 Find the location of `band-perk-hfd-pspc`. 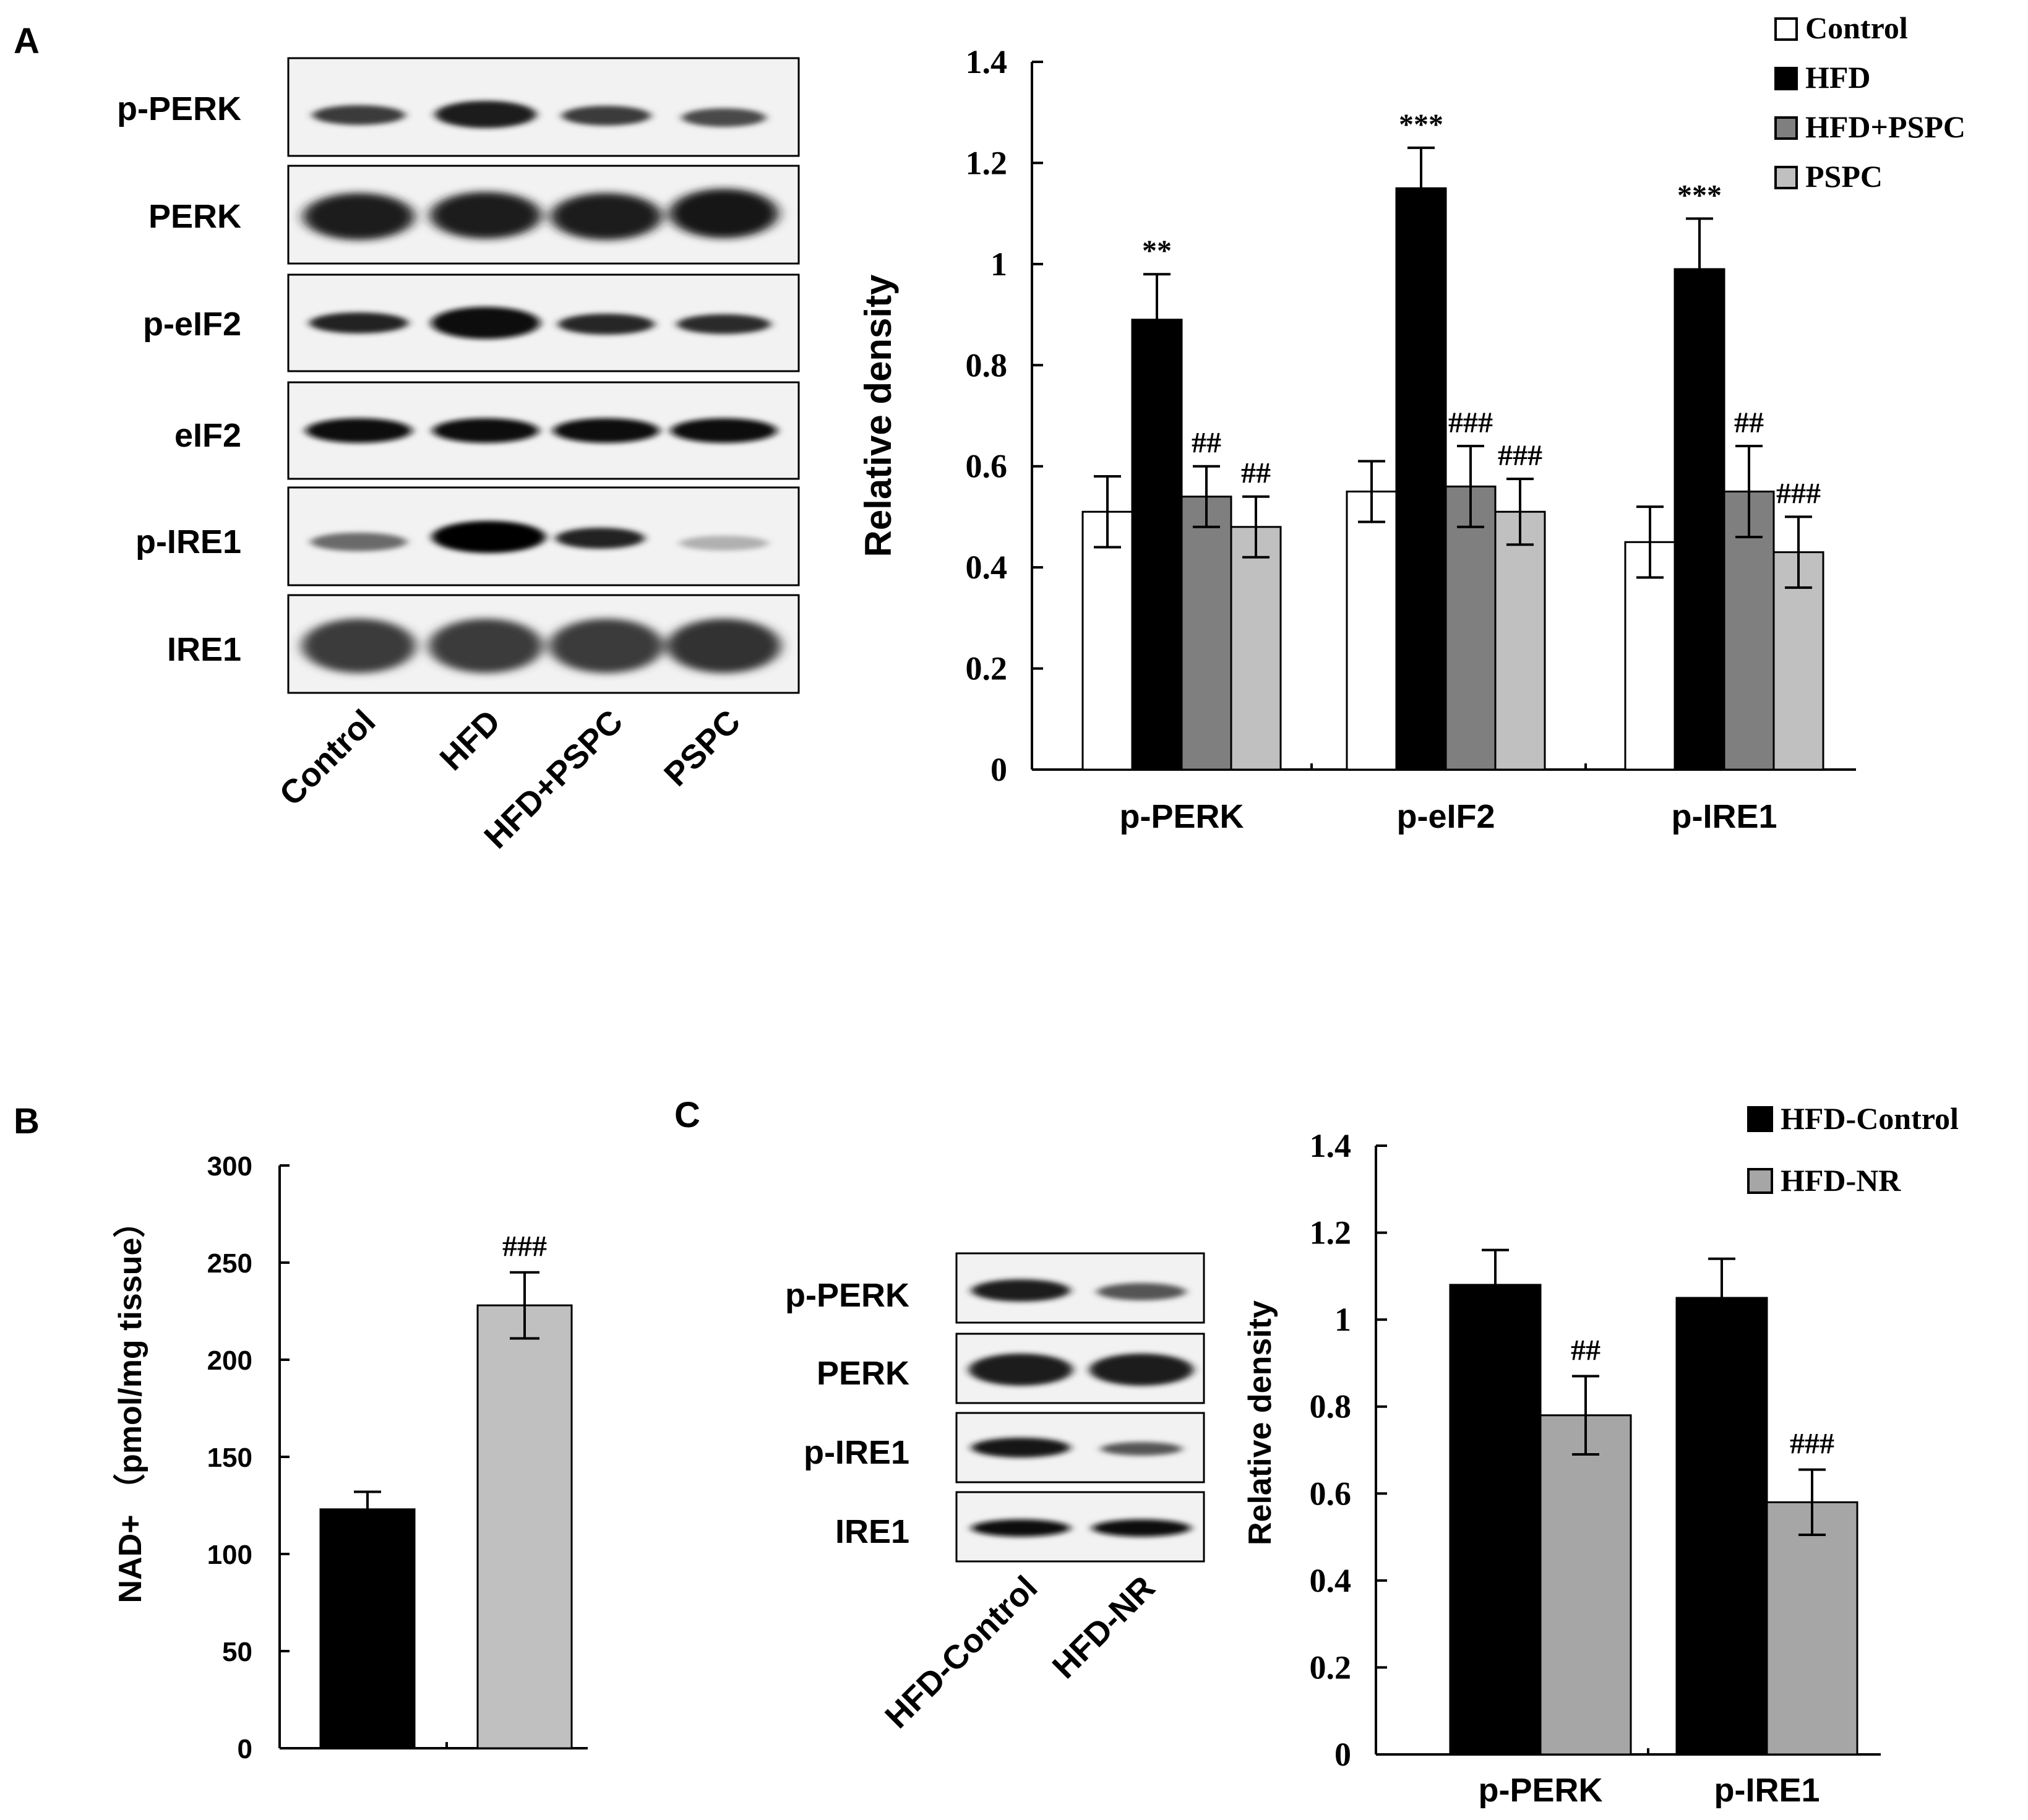

band-perk-hfd-pspc is located at coordinates (606, 216).